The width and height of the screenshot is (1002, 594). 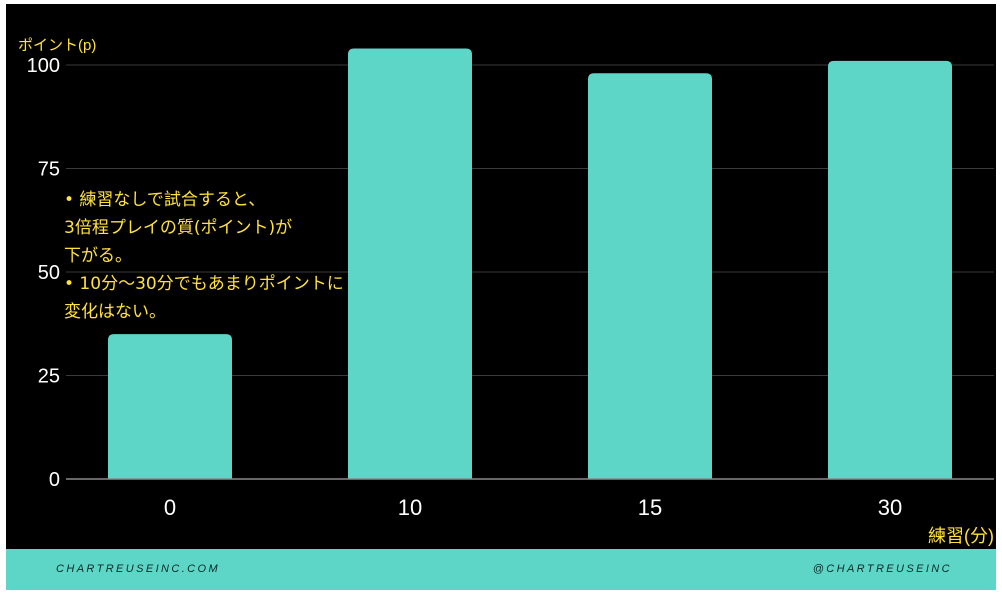 I want to click on x-tick-label: 15, so click(x=650, y=507).